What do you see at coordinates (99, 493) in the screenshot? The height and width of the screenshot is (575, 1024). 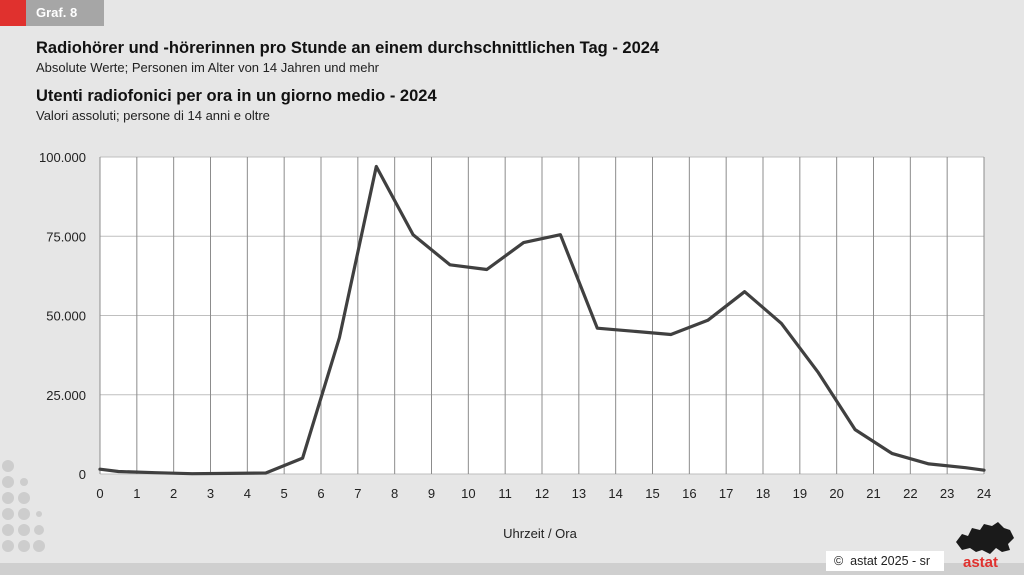 I see `x-tick-label: 0` at bounding box center [99, 493].